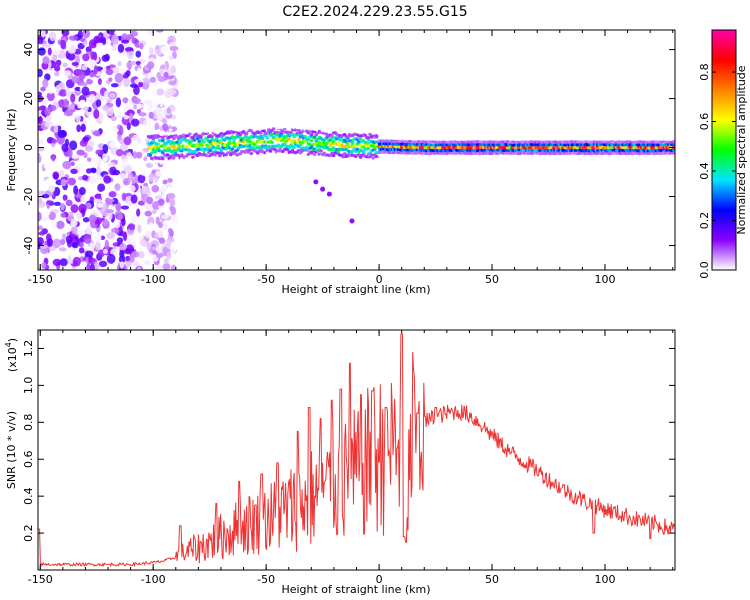 Image resolution: width=750 pixels, height=600 pixels. Describe the element at coordinates (28, 423) in the screenshot. I see `y-tick-label: 0.8` at that location.